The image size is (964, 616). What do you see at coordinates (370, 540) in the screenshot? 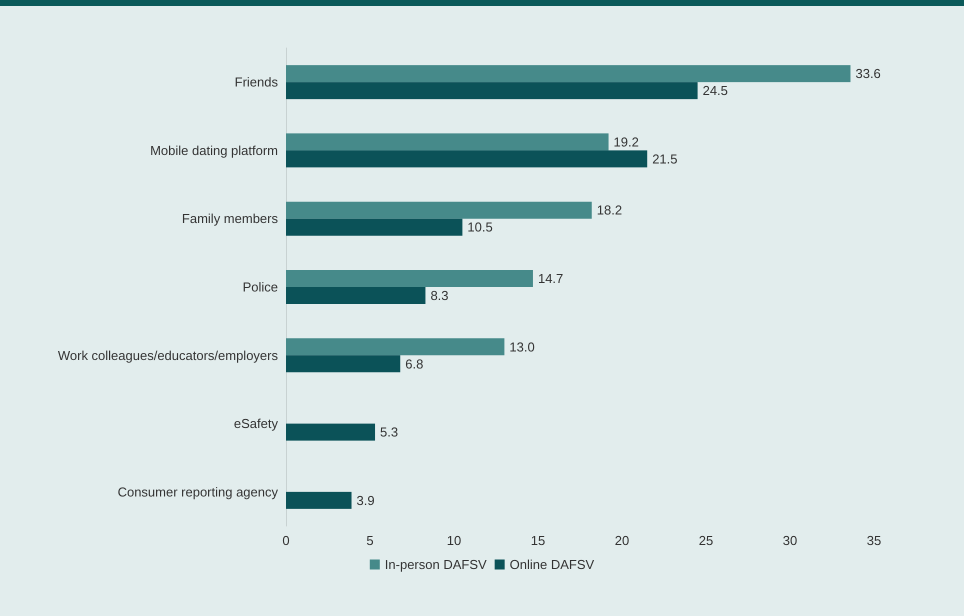
I see `x-tick-label: 5` at bounding box center [370, 540].